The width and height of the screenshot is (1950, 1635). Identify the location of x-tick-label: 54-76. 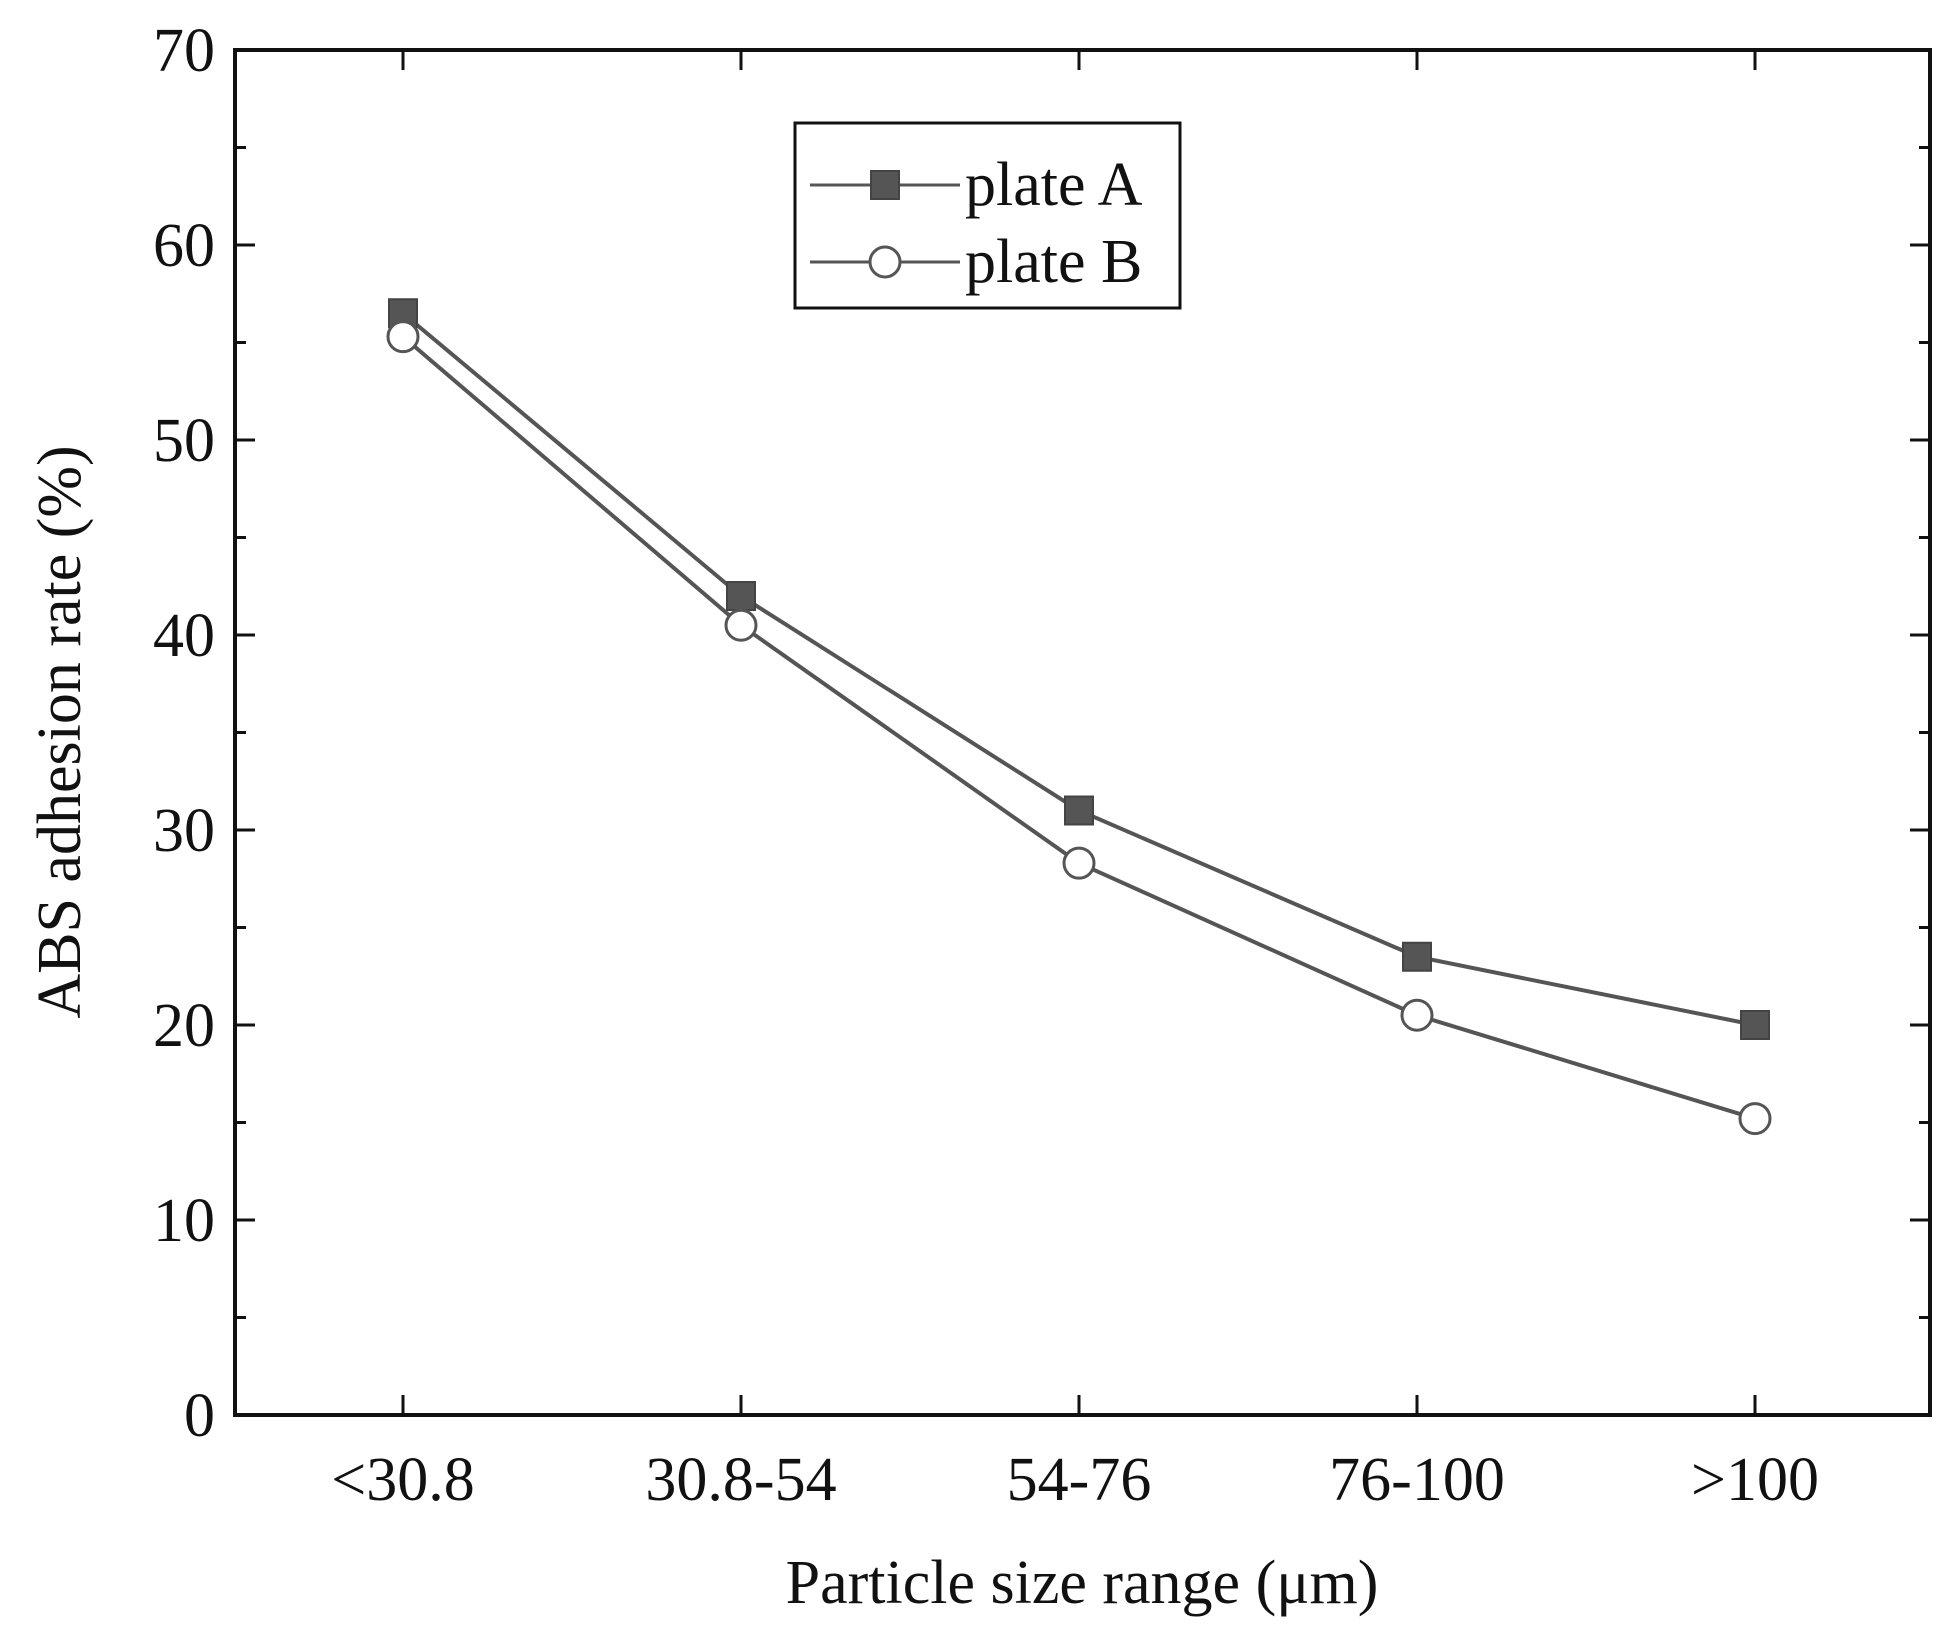
(1079, 1480).